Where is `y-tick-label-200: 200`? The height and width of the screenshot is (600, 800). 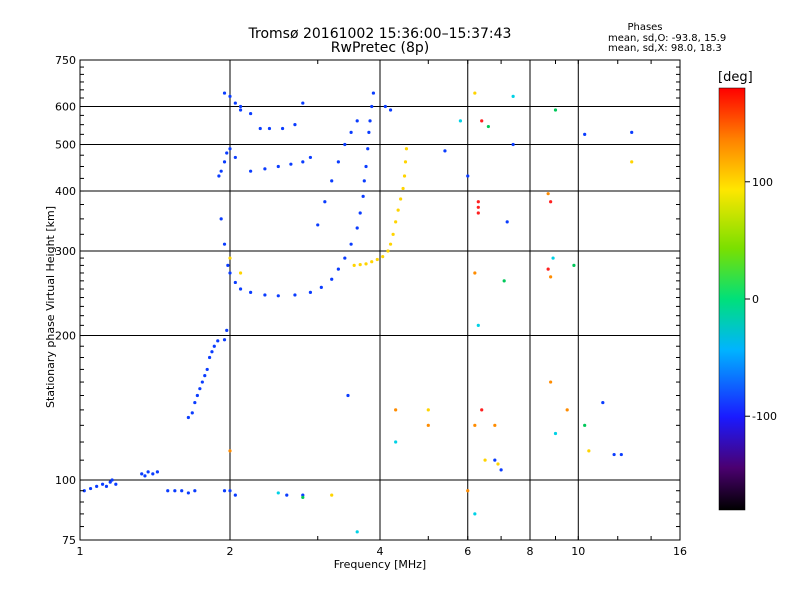
y-tick-label-200: 200 is located at coordinates (65, 336).